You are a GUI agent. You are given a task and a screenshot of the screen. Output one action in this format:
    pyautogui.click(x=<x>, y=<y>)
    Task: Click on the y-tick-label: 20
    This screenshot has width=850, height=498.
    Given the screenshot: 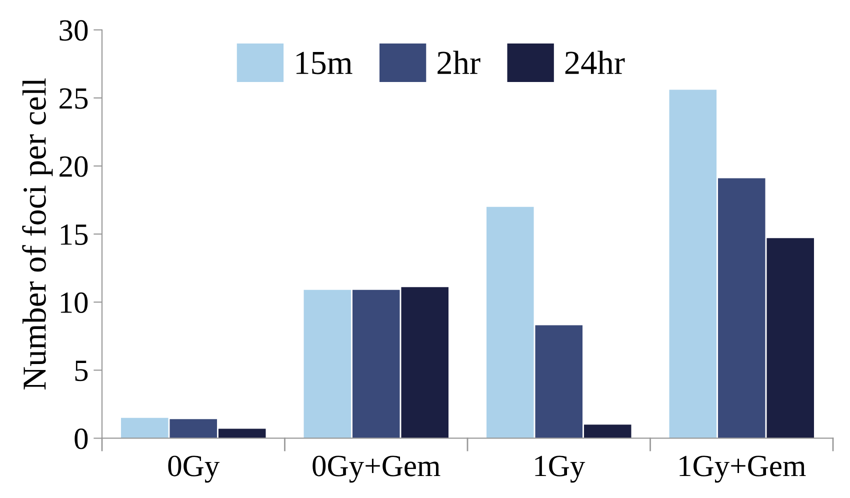 What is the action you would take?
    pyautogui.click(x=74, y=166)
    